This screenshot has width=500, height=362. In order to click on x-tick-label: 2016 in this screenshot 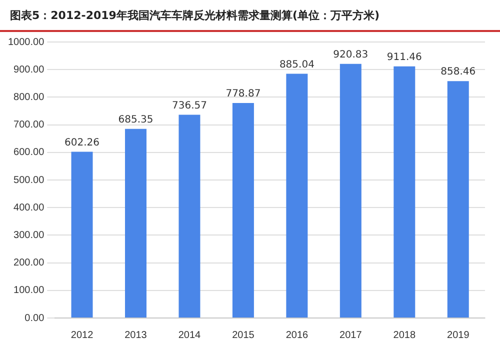, I will do `click(297, 335)`.